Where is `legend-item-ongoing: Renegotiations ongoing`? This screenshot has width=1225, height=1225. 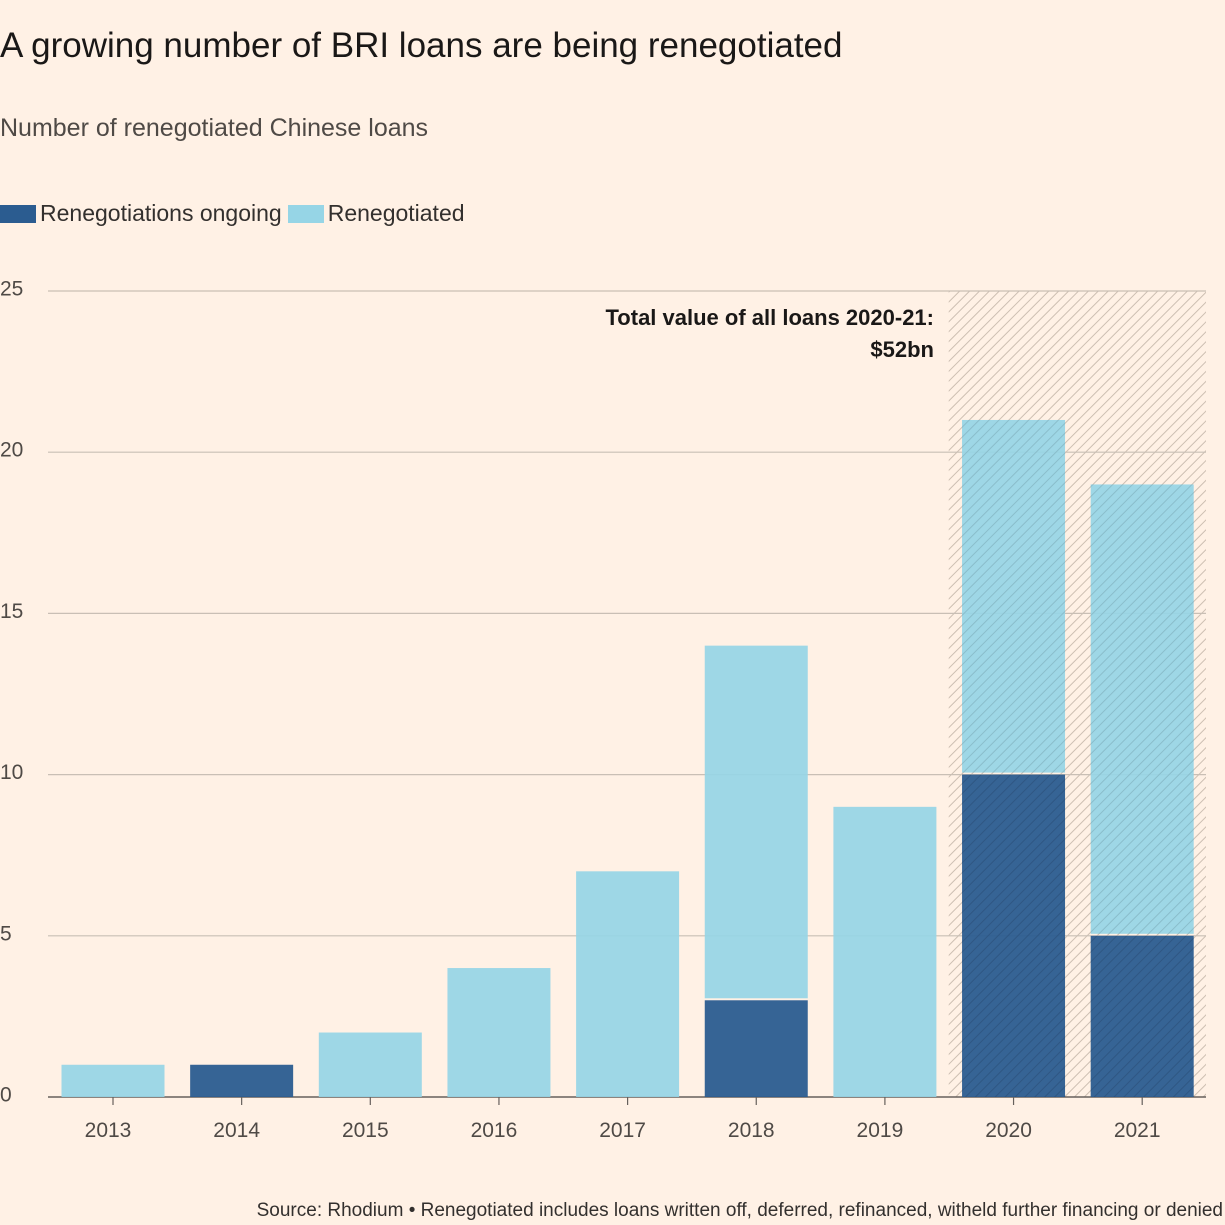
legend-item-ongoing: Renegotiations ongoing is located at coordinates (141, 213).